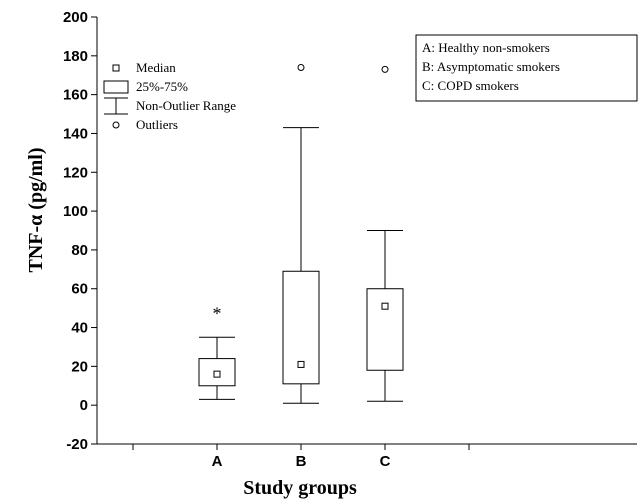 The image size is (643, 500). I want to click on y-tick-label: 160, so click(75, 95).